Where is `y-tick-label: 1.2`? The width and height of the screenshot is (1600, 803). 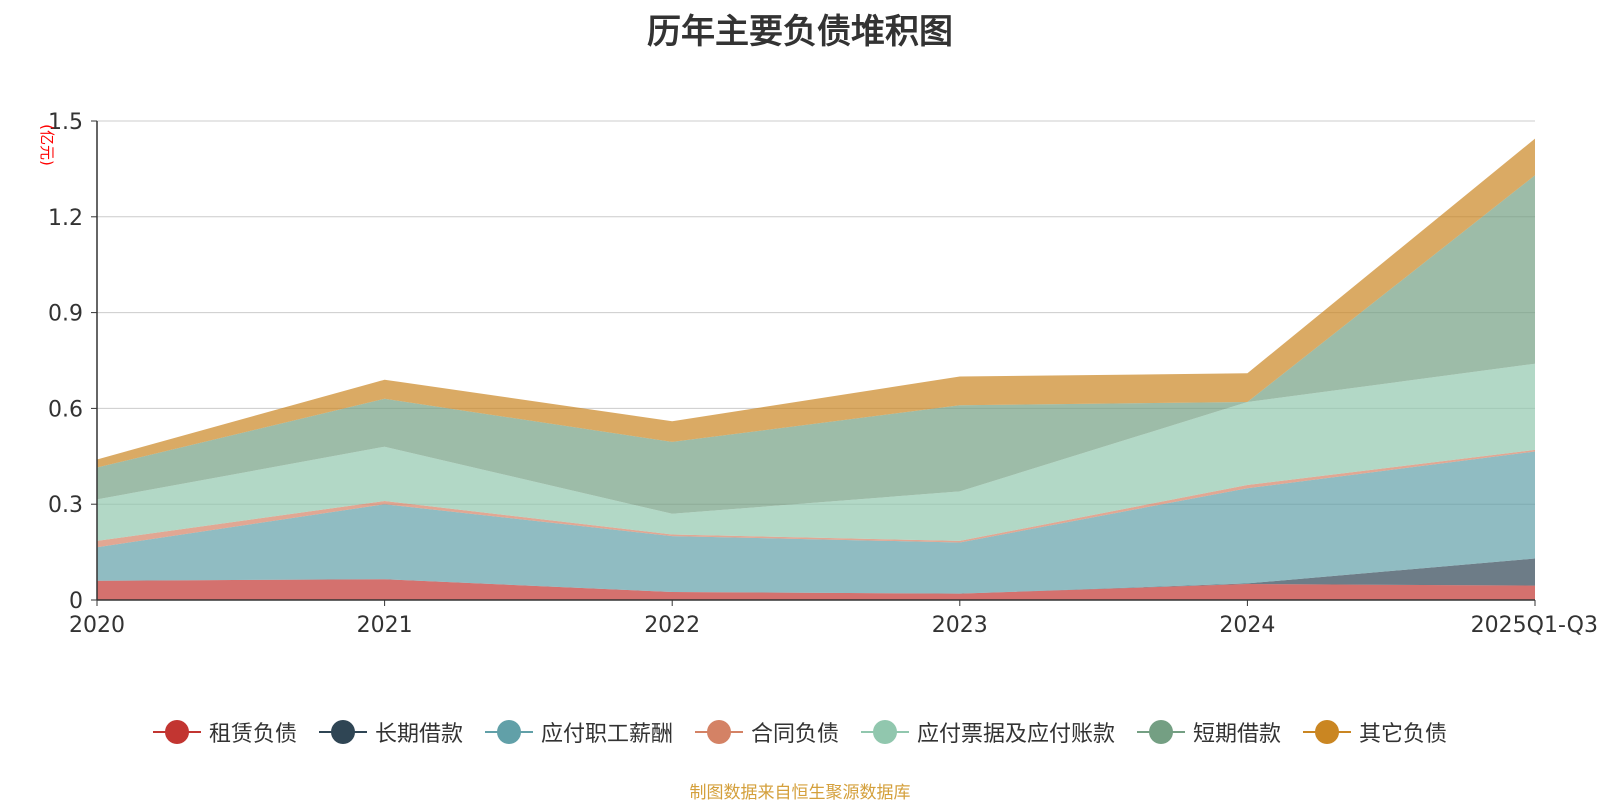
y-tick-label: 1.2 is located at coordinates (65, 218).